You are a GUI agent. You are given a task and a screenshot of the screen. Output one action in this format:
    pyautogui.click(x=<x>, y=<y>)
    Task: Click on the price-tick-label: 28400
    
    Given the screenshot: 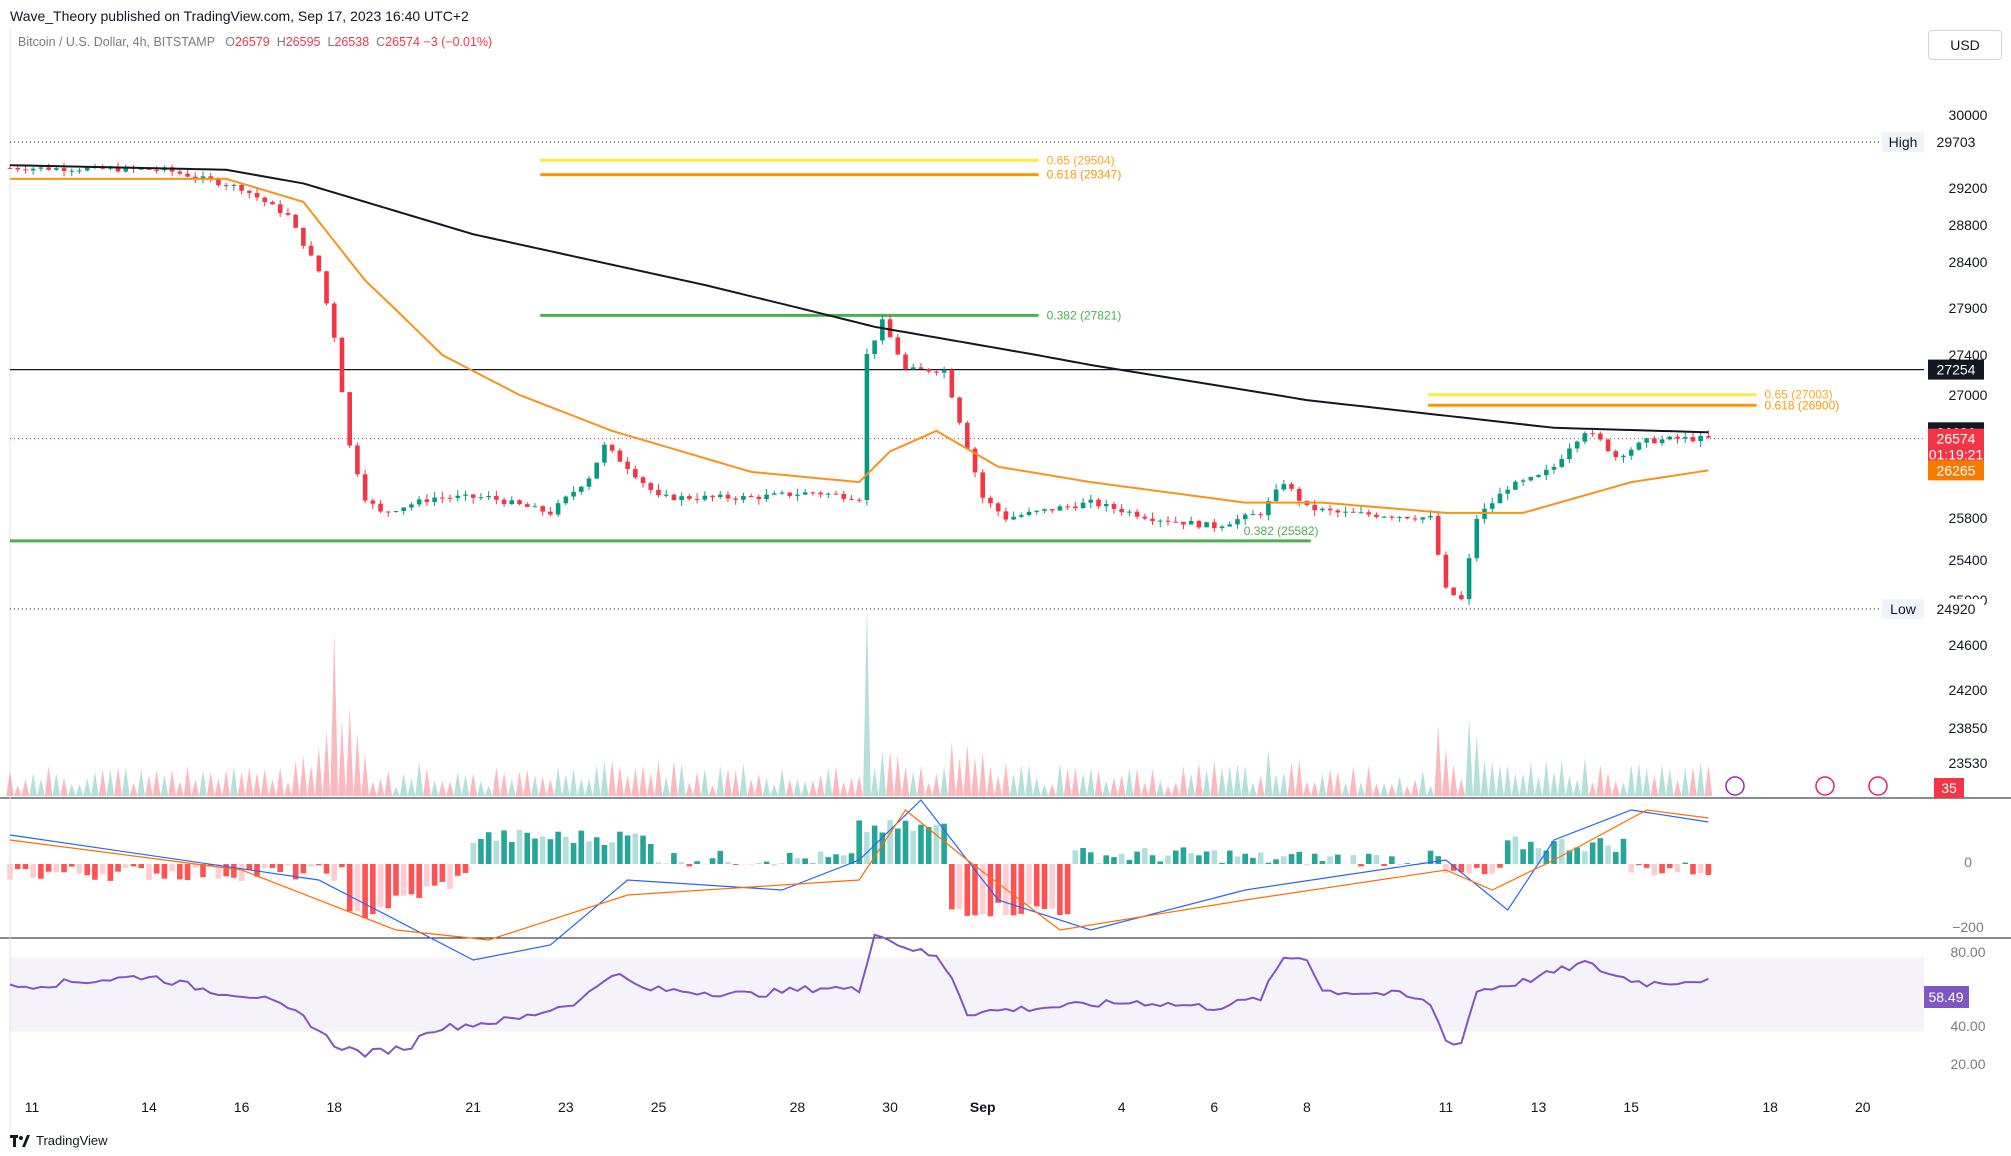 What is the action you would take?
    pyautogui.click(x=1968, y=262)
    